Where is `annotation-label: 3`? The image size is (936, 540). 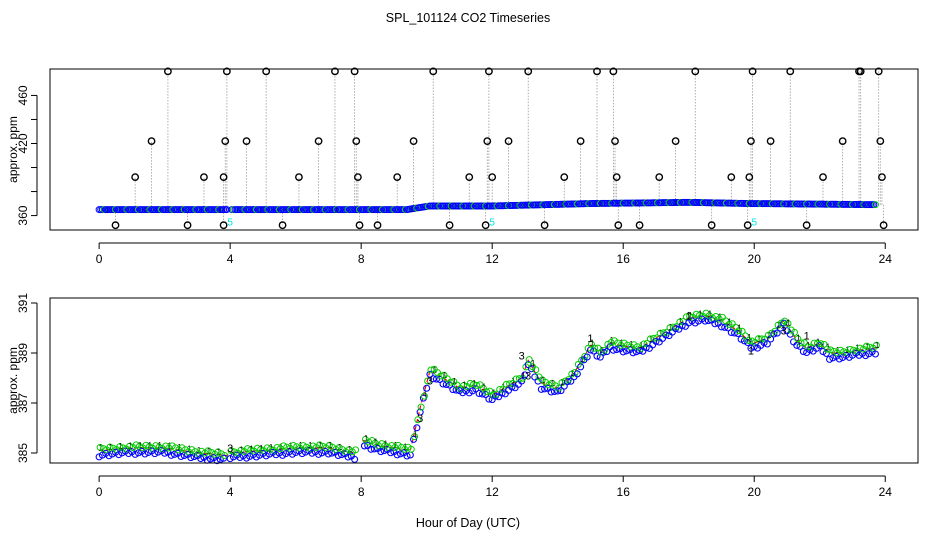
annotation-label: 3 is located at coordinates (420, 419).